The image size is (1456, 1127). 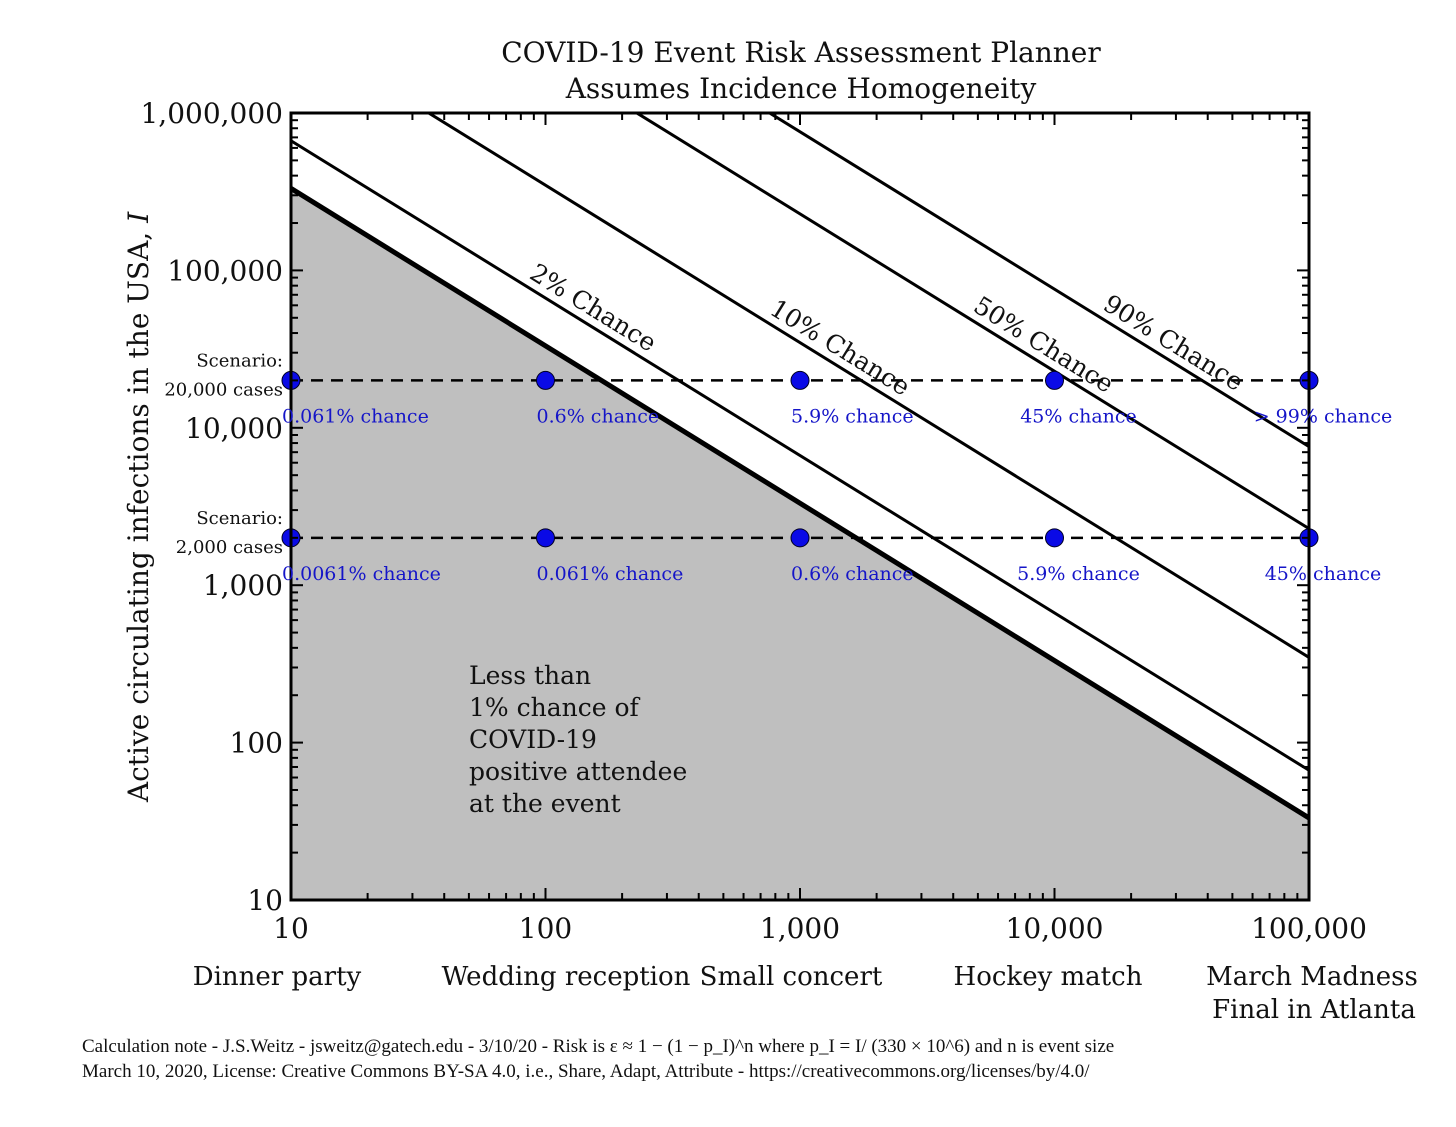 What do you see at coordinates (800, 928) in the screenshot?
I see `x-tick-label: 1,000` at bounding box center [800, 928].